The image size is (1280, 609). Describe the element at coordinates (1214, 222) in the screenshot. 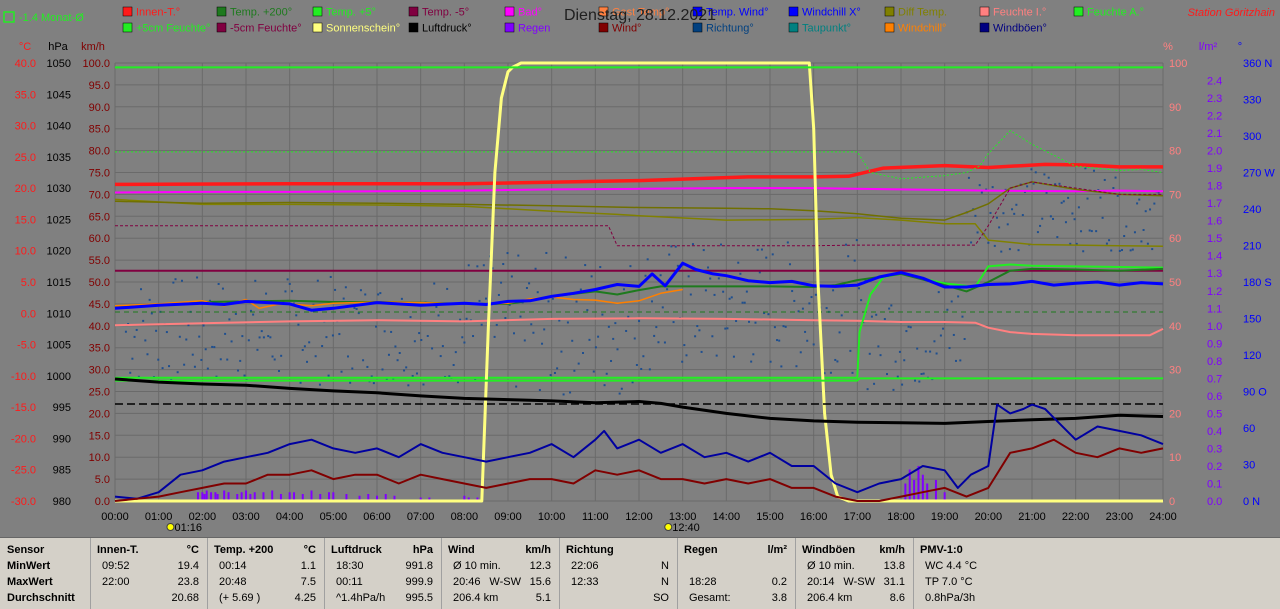

I see `rain-tick-label: 1.6` at that location.